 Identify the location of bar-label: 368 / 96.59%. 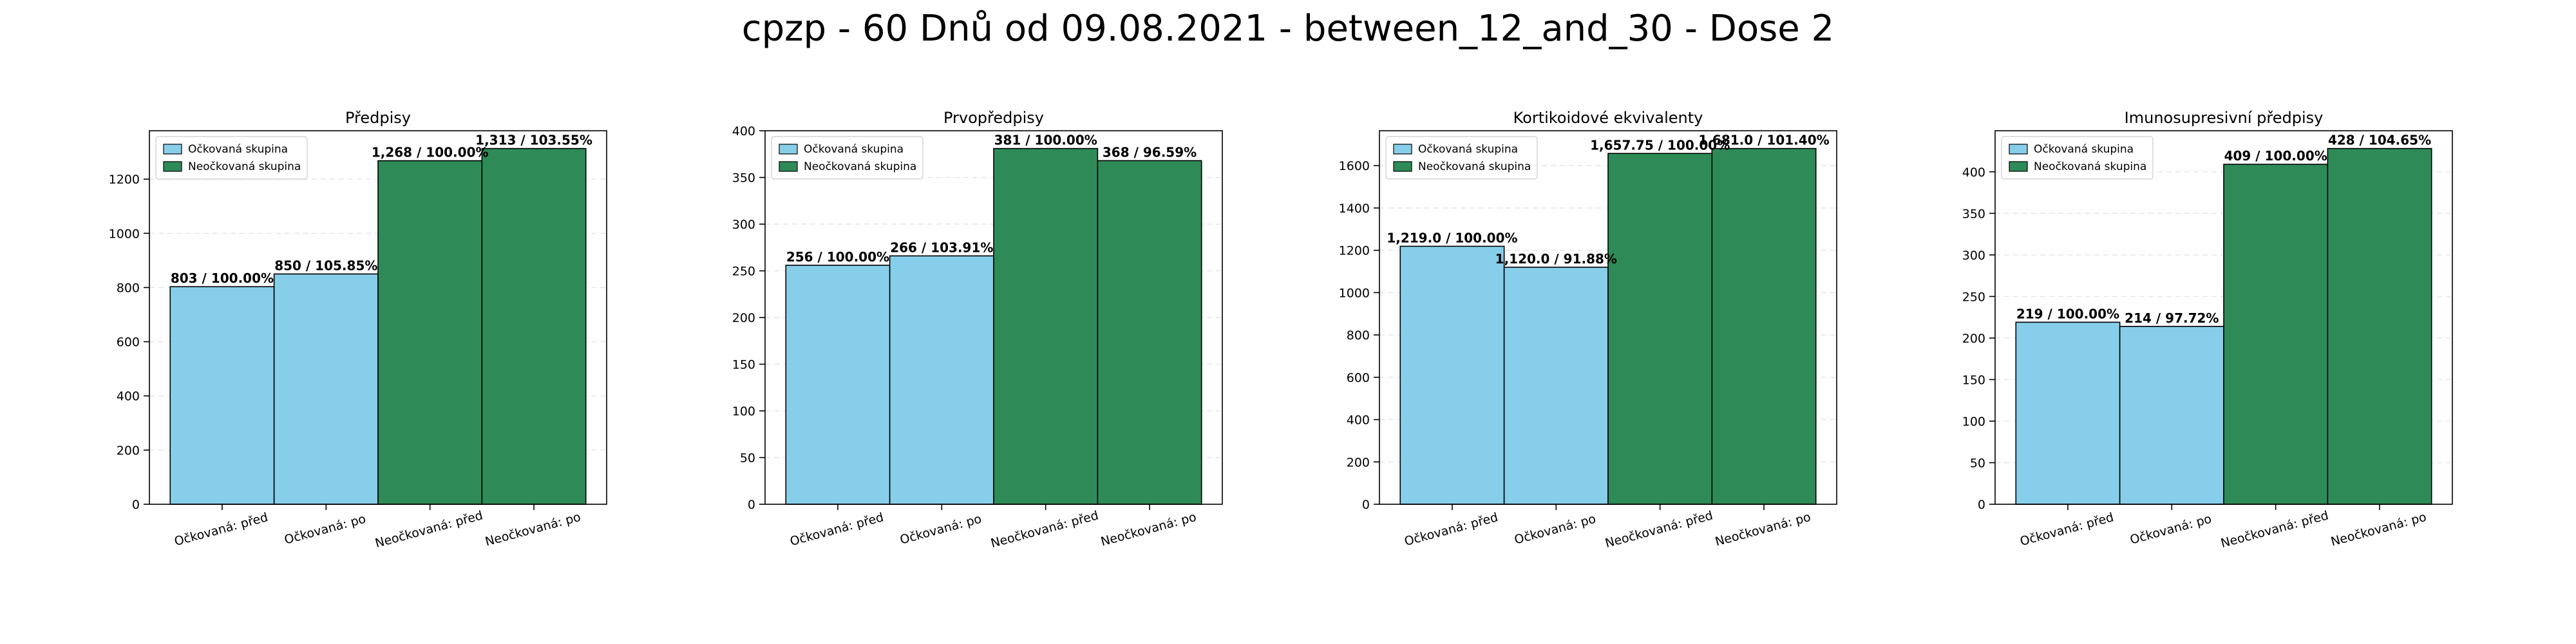
(1150, 152).